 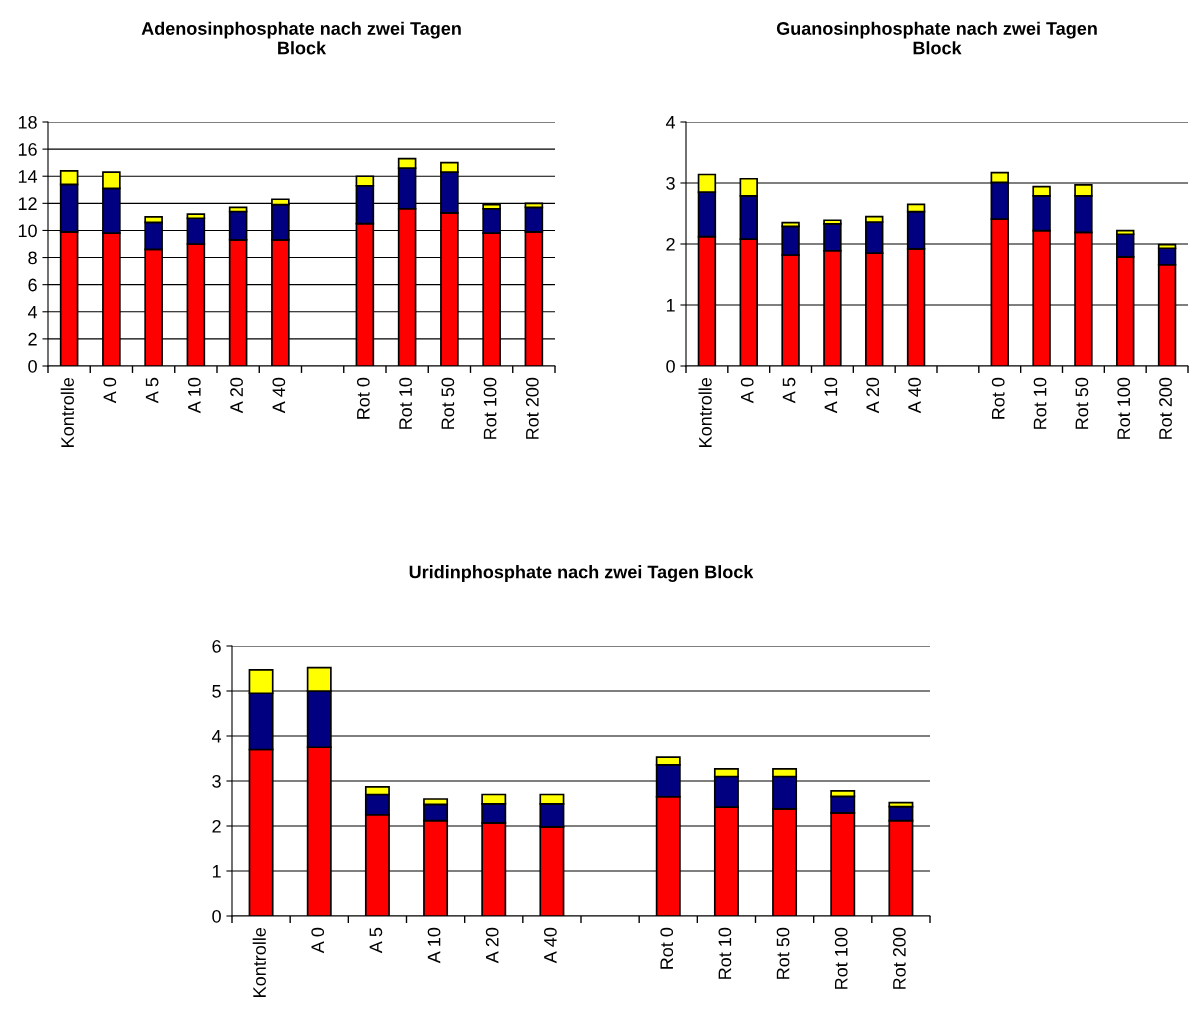 What do you see at coordinates (581, 573) in the screenshot?
I see `chart-title: Uridinphosphate nach zwei Tagen Block` at bounding box center [581, 573].